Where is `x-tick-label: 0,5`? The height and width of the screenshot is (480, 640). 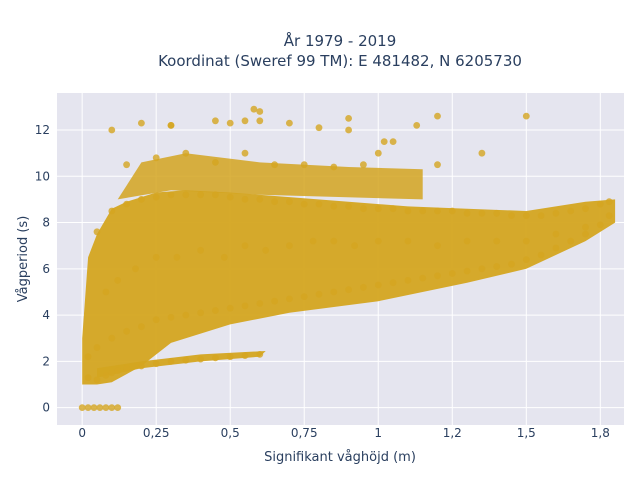
x-tick-label: 0,5 is located at coordinates (230, 433).